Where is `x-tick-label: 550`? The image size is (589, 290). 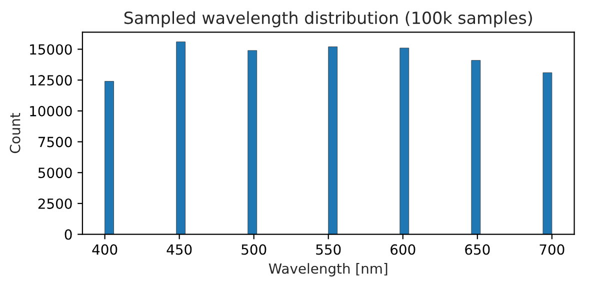
x-tick-label: 550 is located at coordinates (328, 249).